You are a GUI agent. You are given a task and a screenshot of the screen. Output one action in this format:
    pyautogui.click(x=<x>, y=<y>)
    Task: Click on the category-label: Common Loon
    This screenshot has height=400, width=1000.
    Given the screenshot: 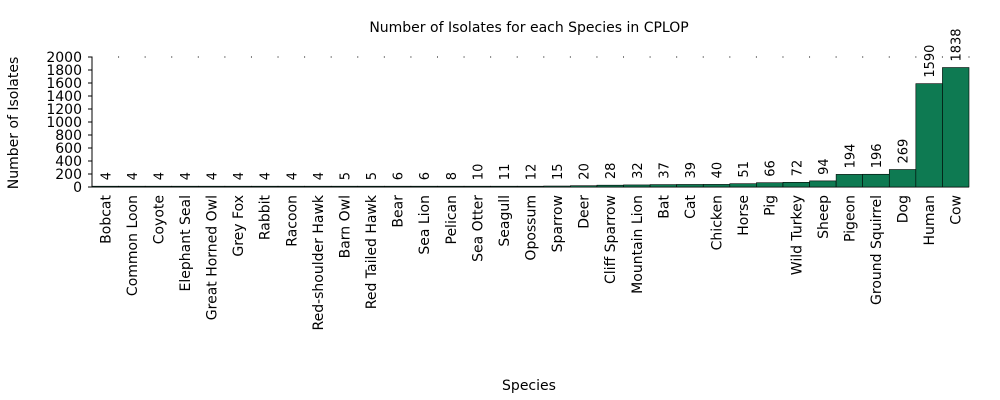 What is the action you would take?
    pyautogui.click(x=133, y=245)
    